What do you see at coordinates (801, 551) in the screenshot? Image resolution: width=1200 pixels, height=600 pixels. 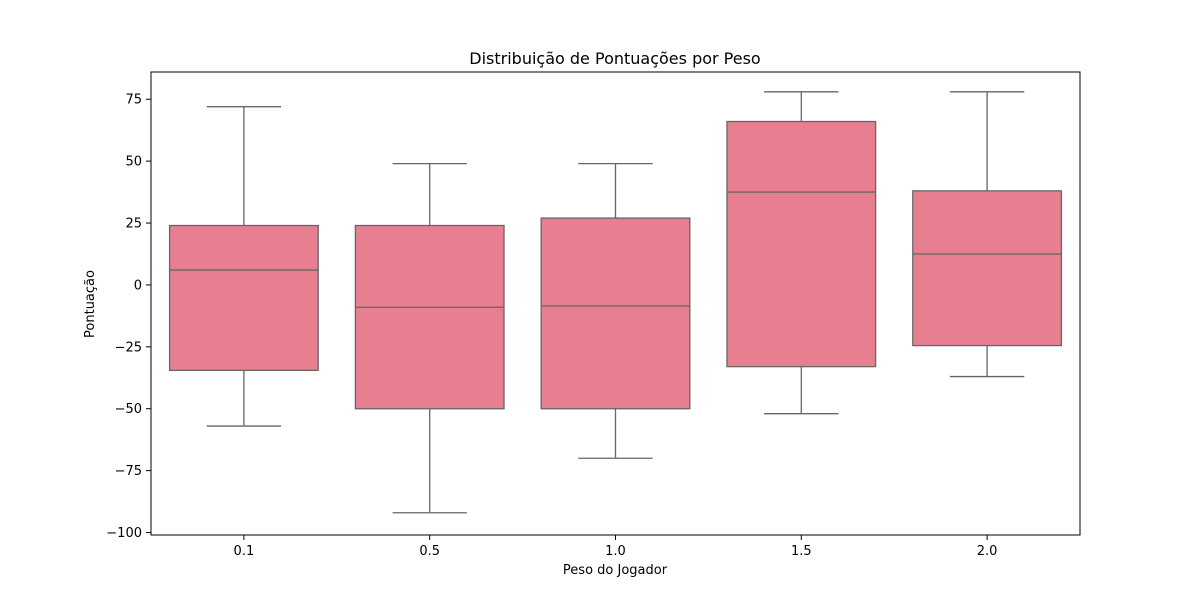 I see `x-tick-label: 1.5` at bounding box center [801, 551].